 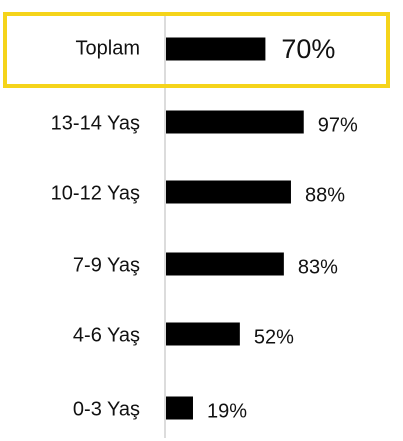 What do you see at coordinates (227, 411) in the screenshot?
I see `value-label: 19%` at bounding box center [227, 411].